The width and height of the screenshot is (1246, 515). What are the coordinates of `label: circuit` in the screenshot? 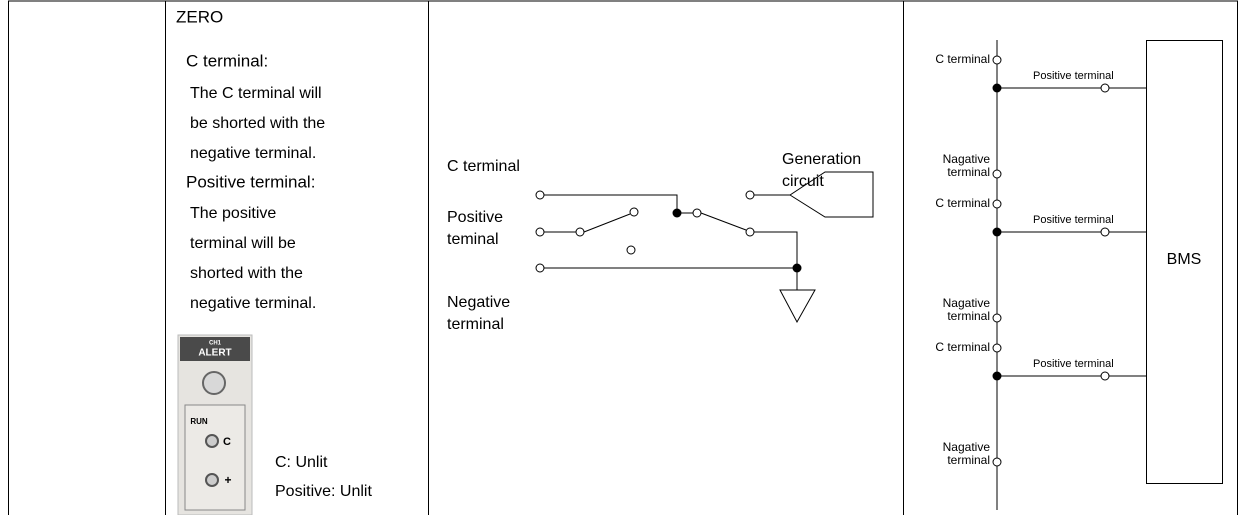 It's located at (803, 181).